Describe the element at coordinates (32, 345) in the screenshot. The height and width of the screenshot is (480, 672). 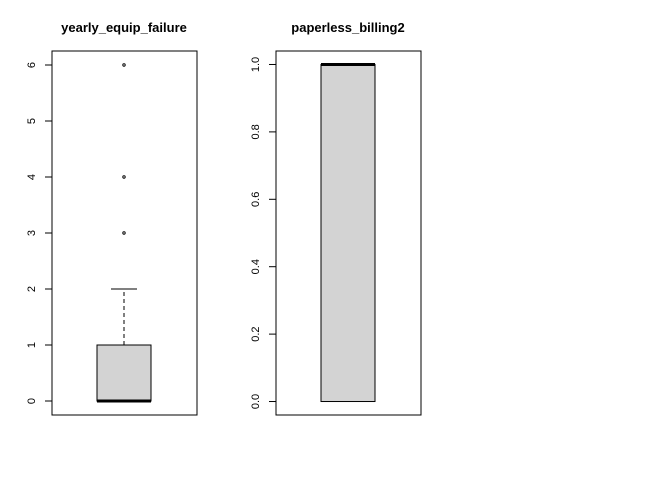
I see `y-tick-label: 1` at that location.